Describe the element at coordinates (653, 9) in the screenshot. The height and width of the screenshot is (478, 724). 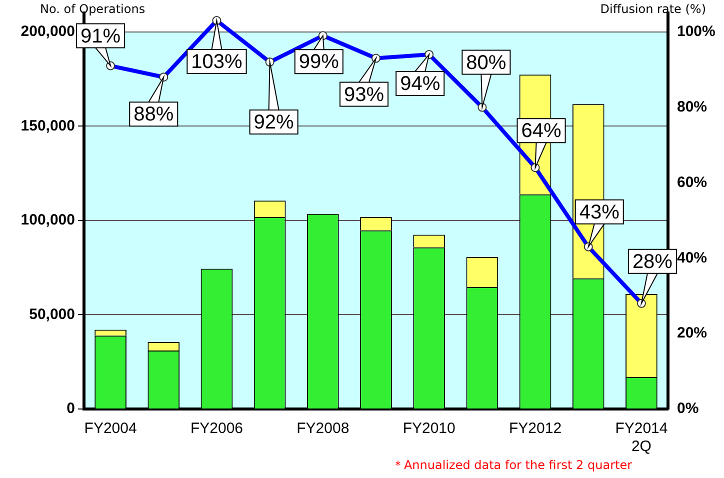
I see `y2-axis-title: Diffusion rate (%)` at that location.